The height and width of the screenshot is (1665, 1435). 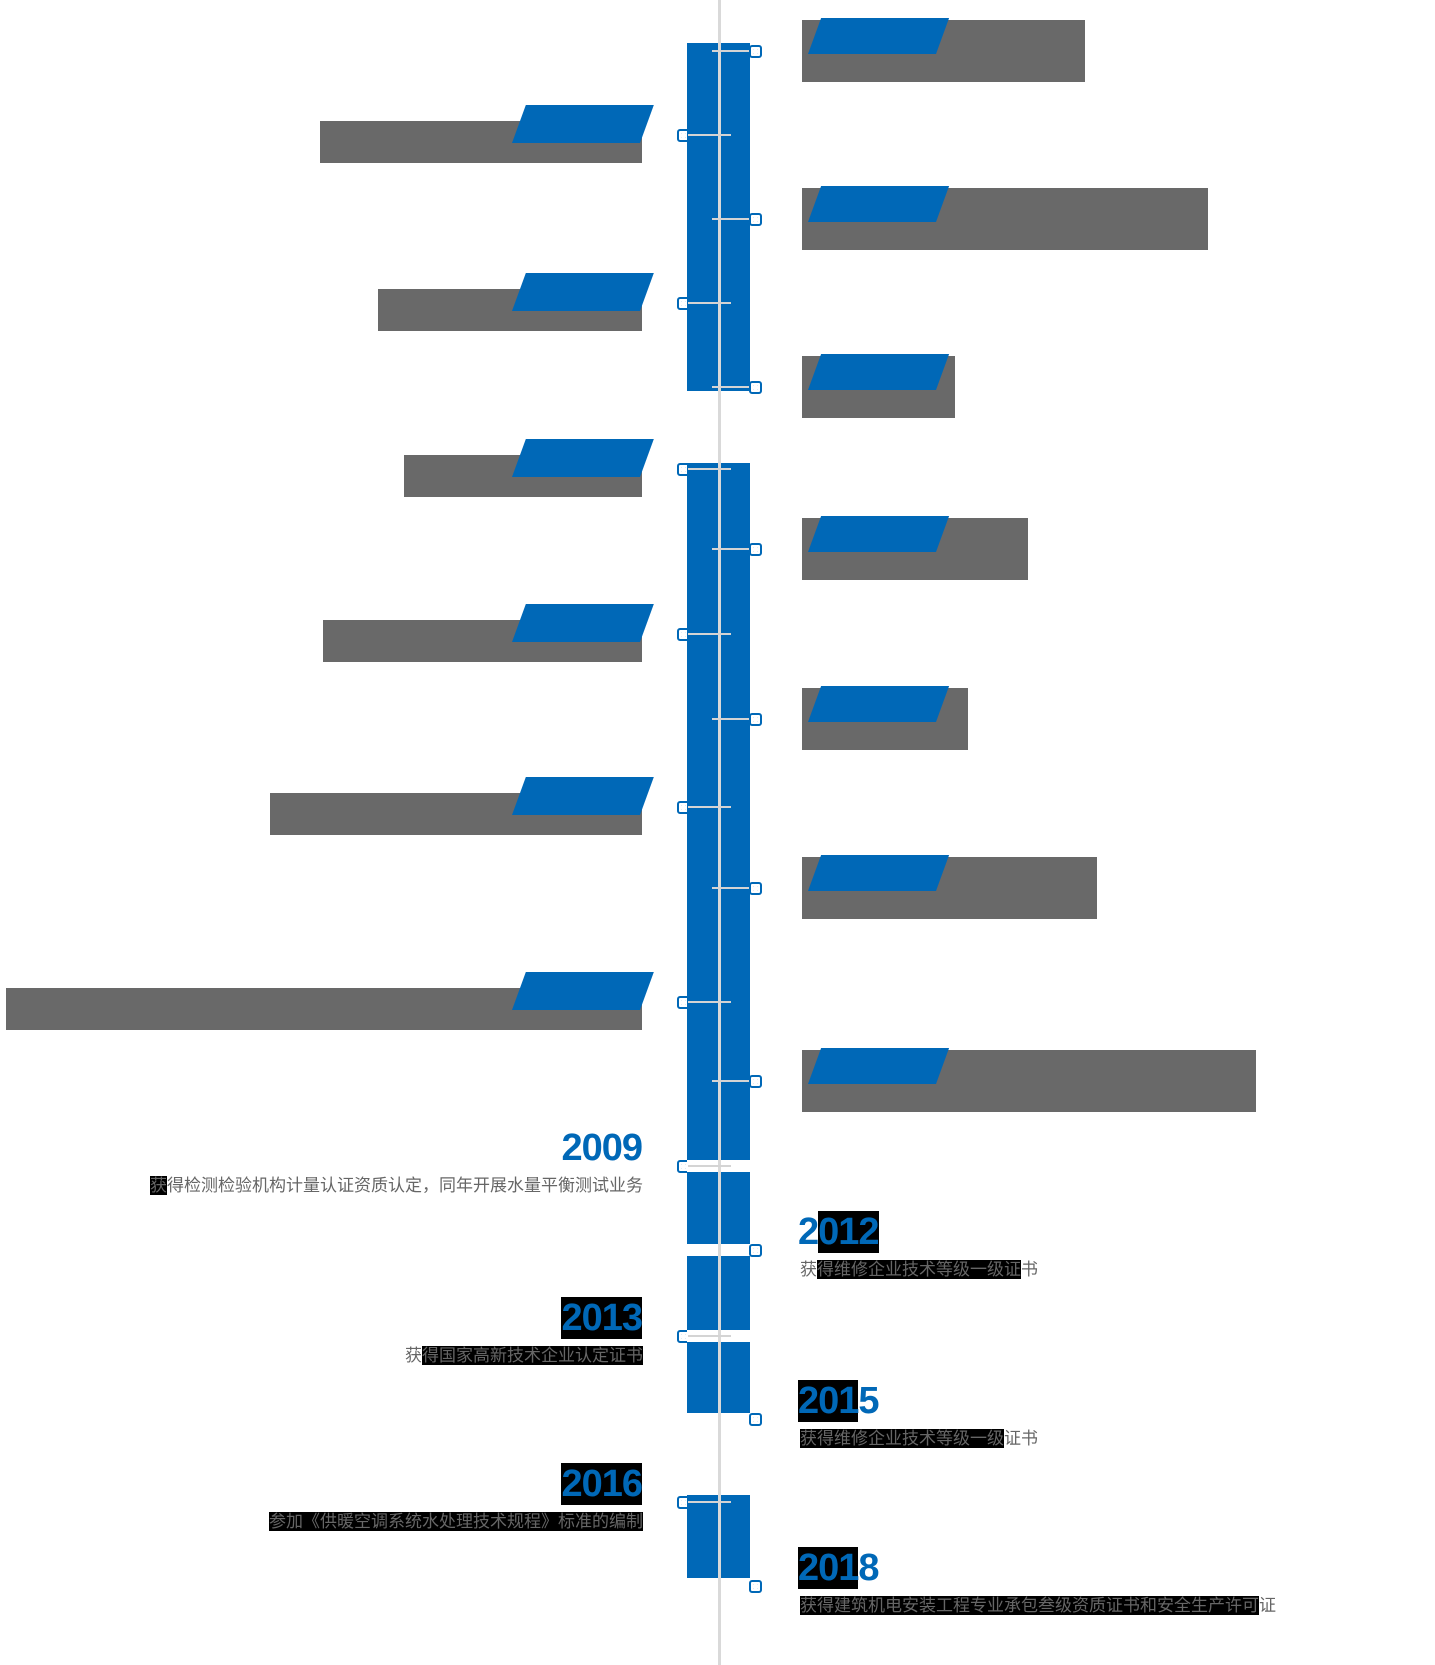 I want to click on event-description-segment: 获得维修企业技术等级一级, so click(x=902, y=1438).